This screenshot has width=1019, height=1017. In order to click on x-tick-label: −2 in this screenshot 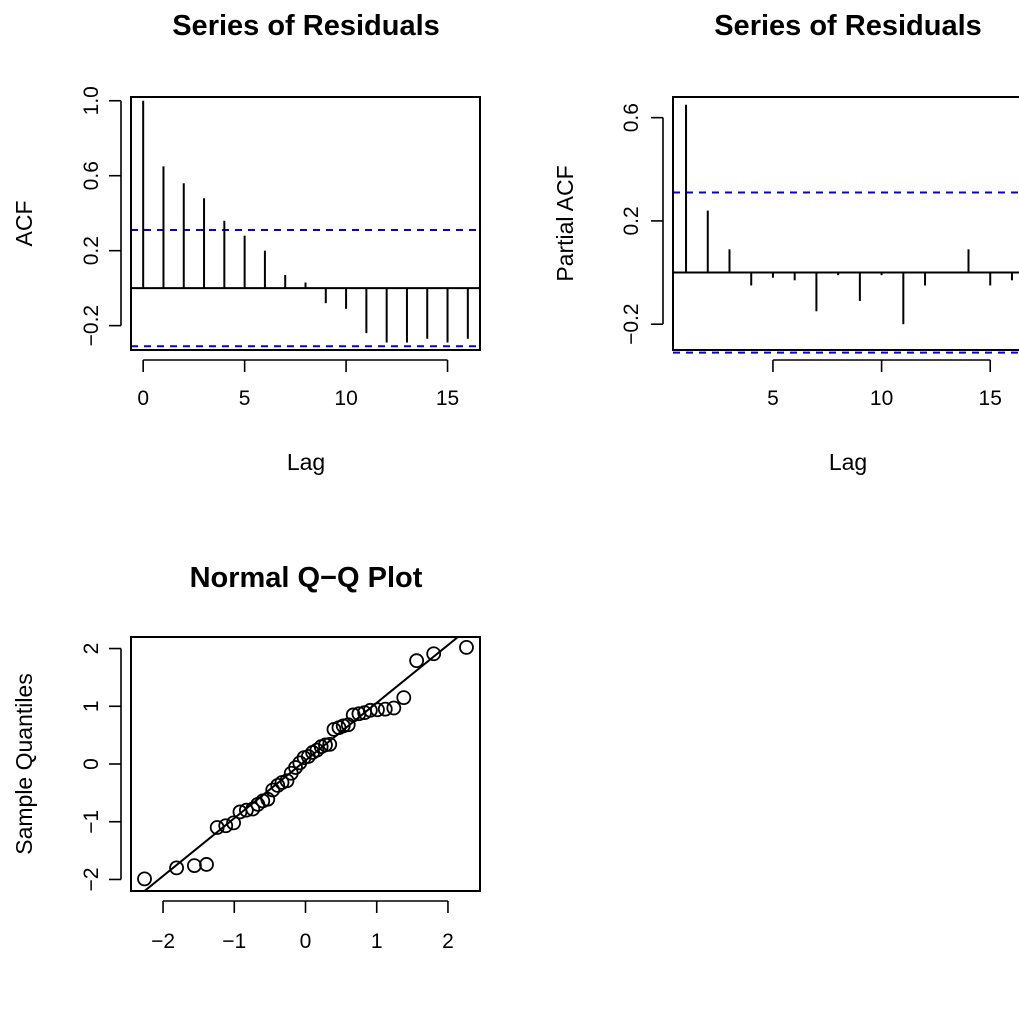, I will do `click(163, 941)`.